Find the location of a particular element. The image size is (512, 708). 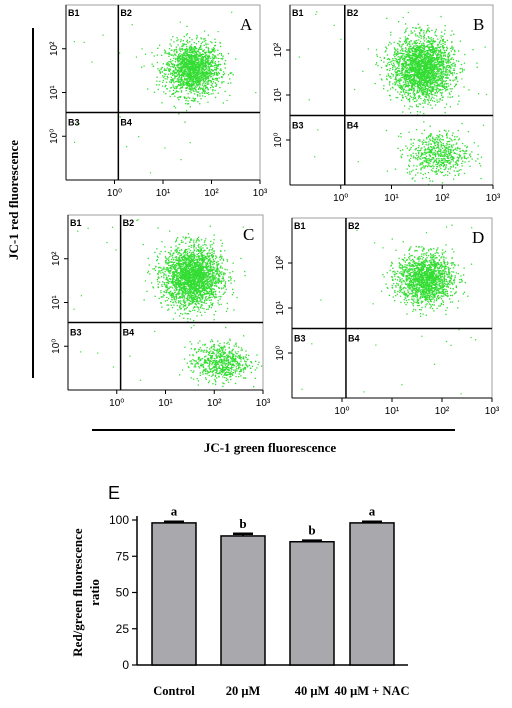

quadrant-label: B3 is located at coordinates (298, 126).